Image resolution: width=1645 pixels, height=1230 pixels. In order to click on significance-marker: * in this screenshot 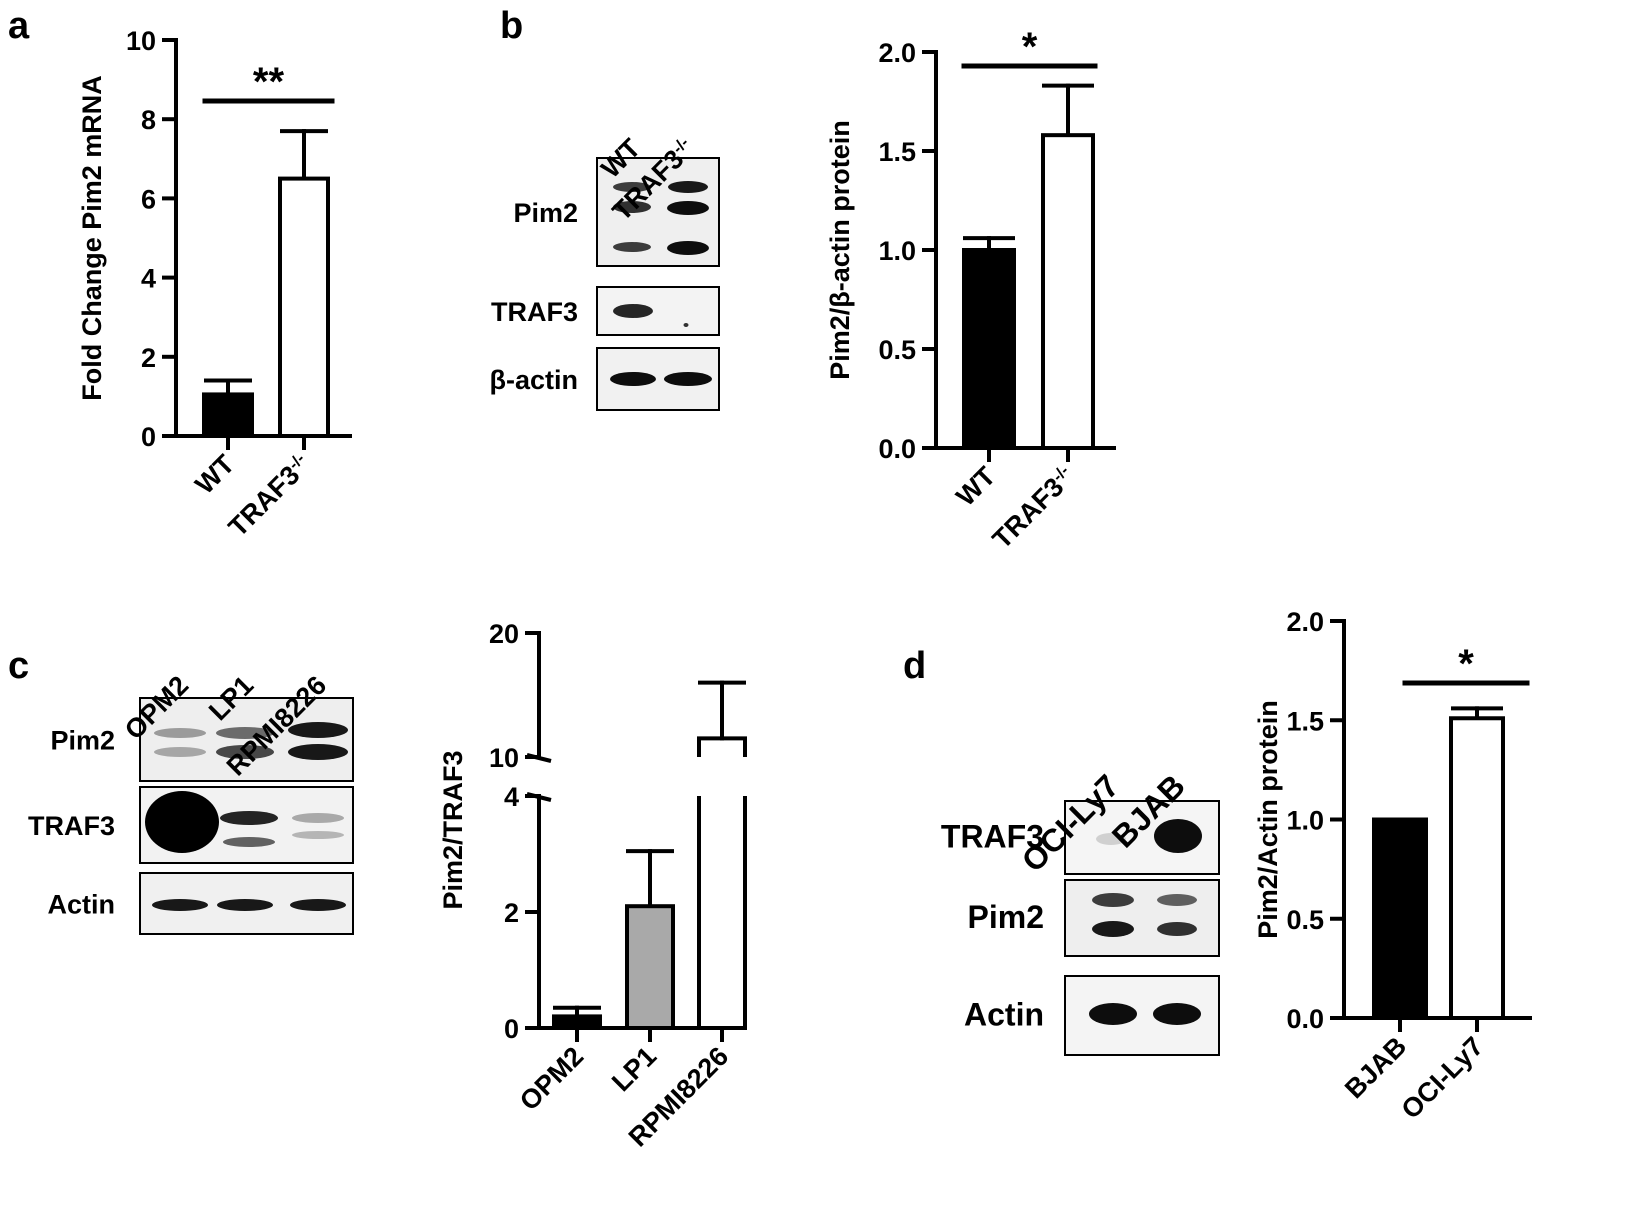, I will do `click(1466, 664)`.